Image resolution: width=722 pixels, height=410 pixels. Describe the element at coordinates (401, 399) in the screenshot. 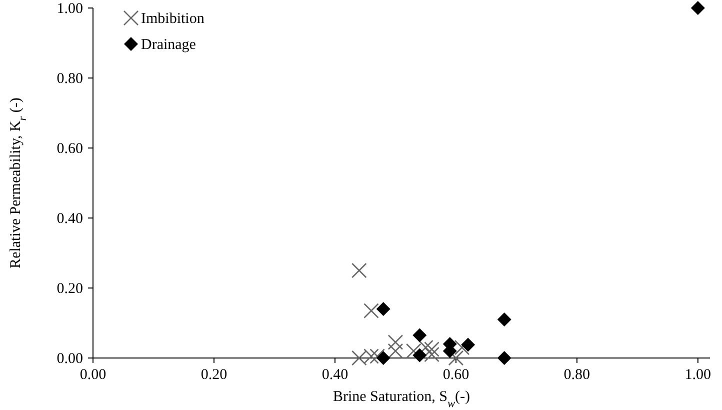

I see `x-axis-title: Brine Saturation, S$_{w}$(-)` at that location.